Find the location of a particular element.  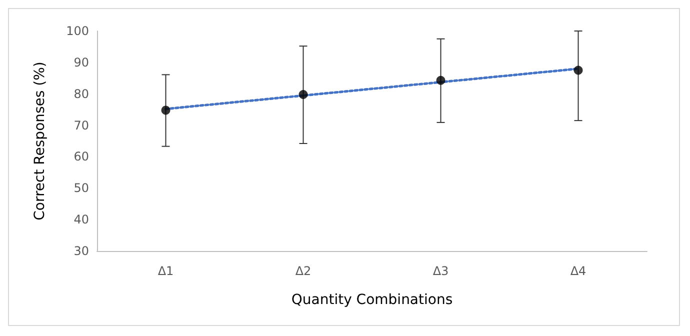

y-tick-label: 80 is located at coordinates (81, 93).